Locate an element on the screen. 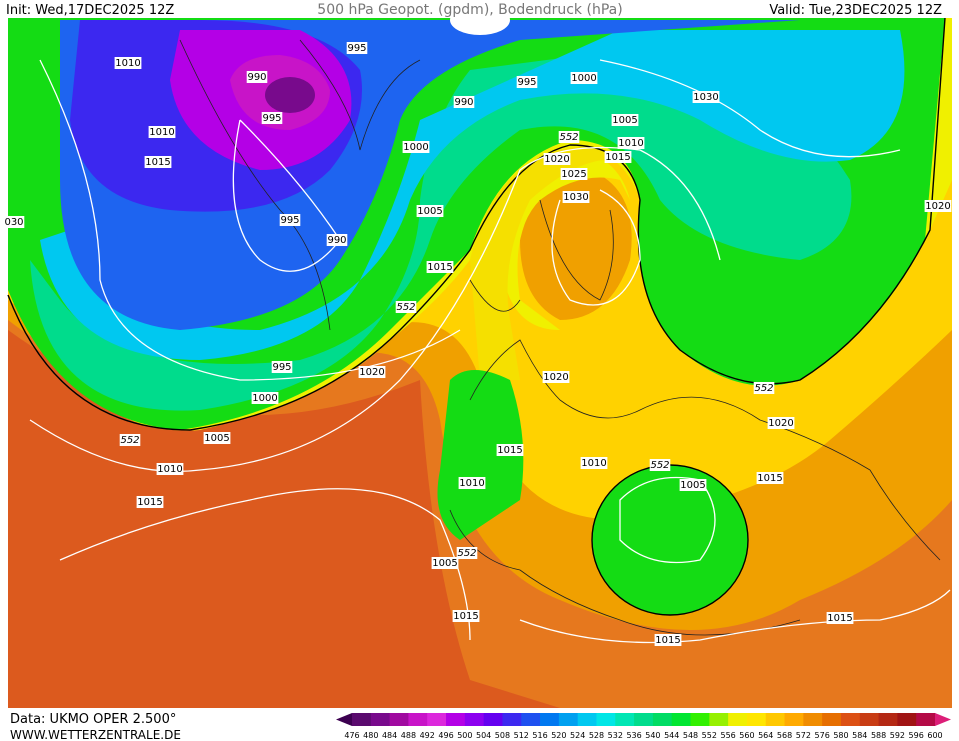  colorbar-label: 532 is located at coordinates (615, 735).